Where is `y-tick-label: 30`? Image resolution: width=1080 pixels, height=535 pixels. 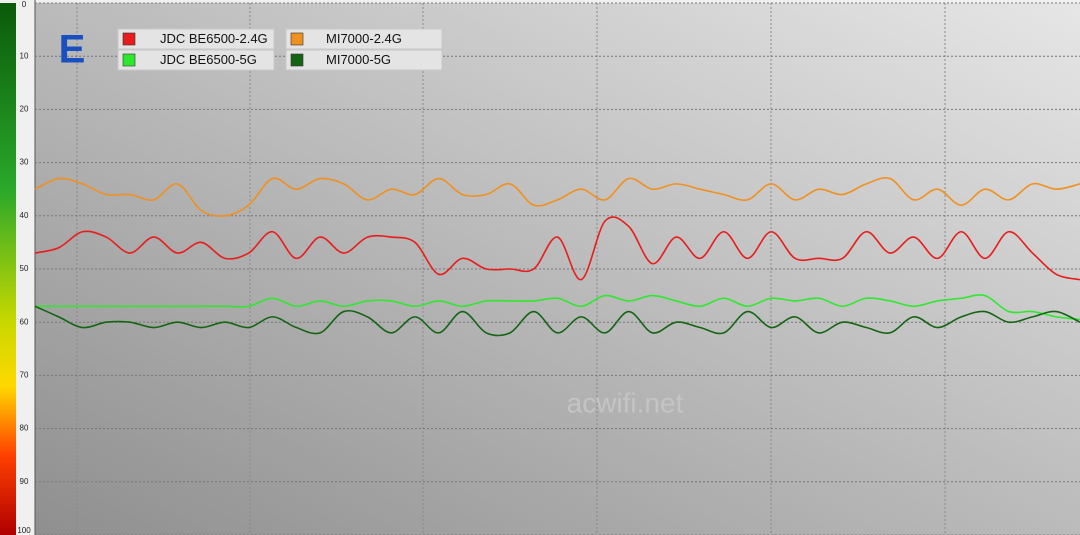 y-tick-label: 30 is located at coordinates (24, 162).